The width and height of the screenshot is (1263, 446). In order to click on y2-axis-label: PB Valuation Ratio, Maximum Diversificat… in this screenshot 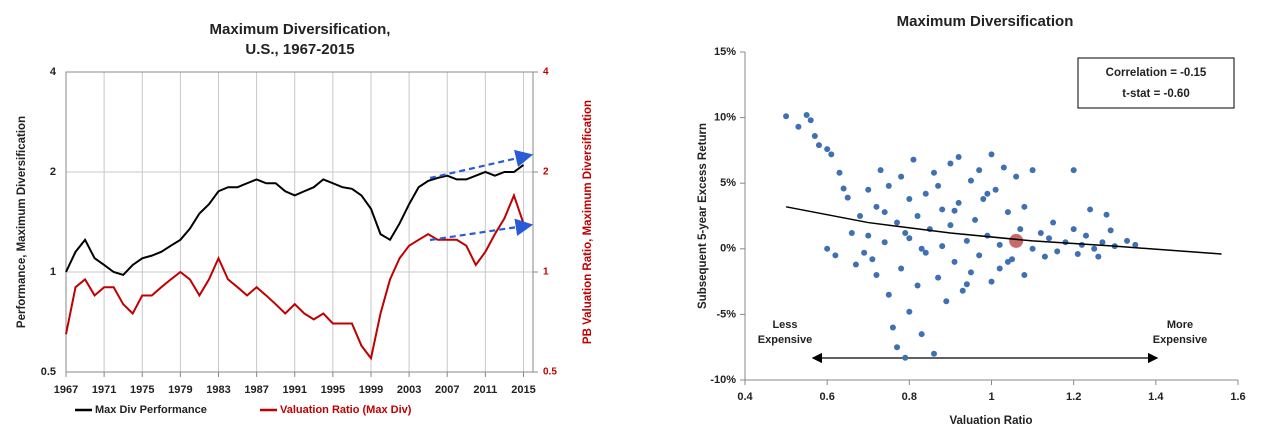, I will do `click(588, 222)`.